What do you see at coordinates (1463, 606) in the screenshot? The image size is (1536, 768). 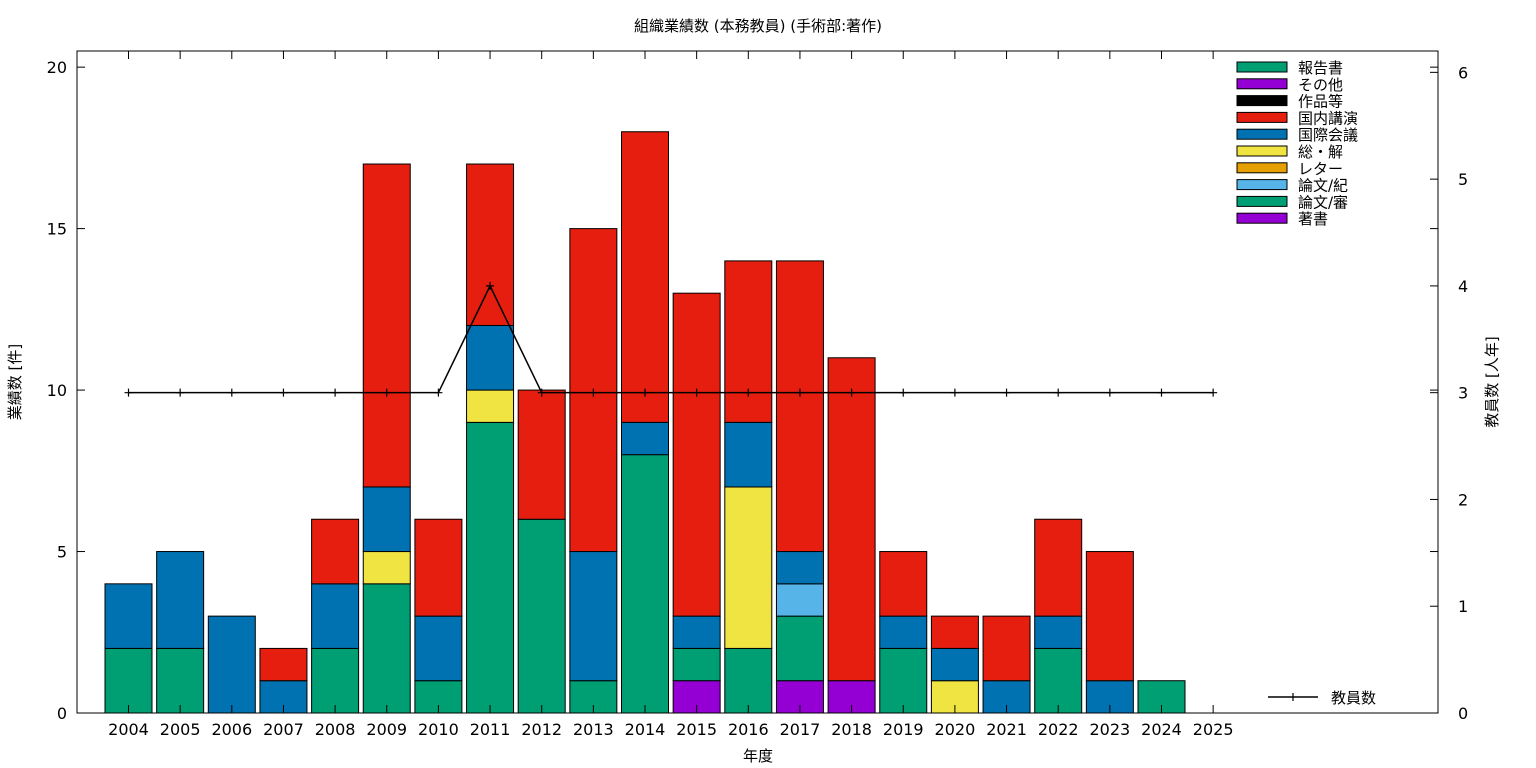 I see `y2-tick-label-1: 1` at bounding box center [1463, 606].